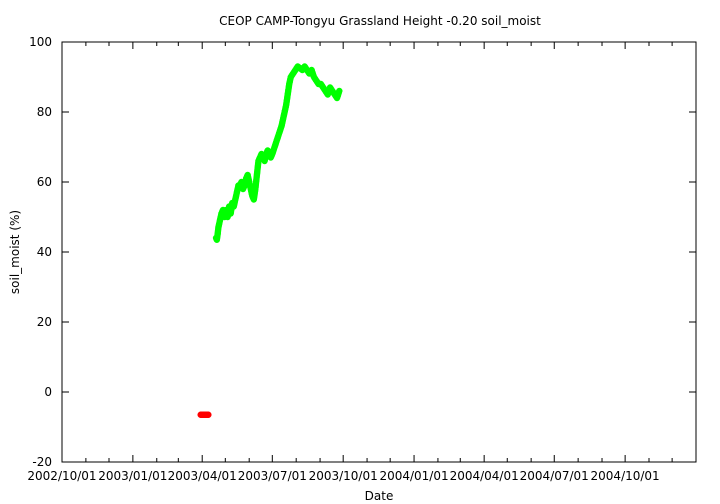 This screenshot has height=504, width=720. Describe the element at coordinates (554, 476) in the screenshot. I see `x-tick-label: 2004/07/01` at that location.